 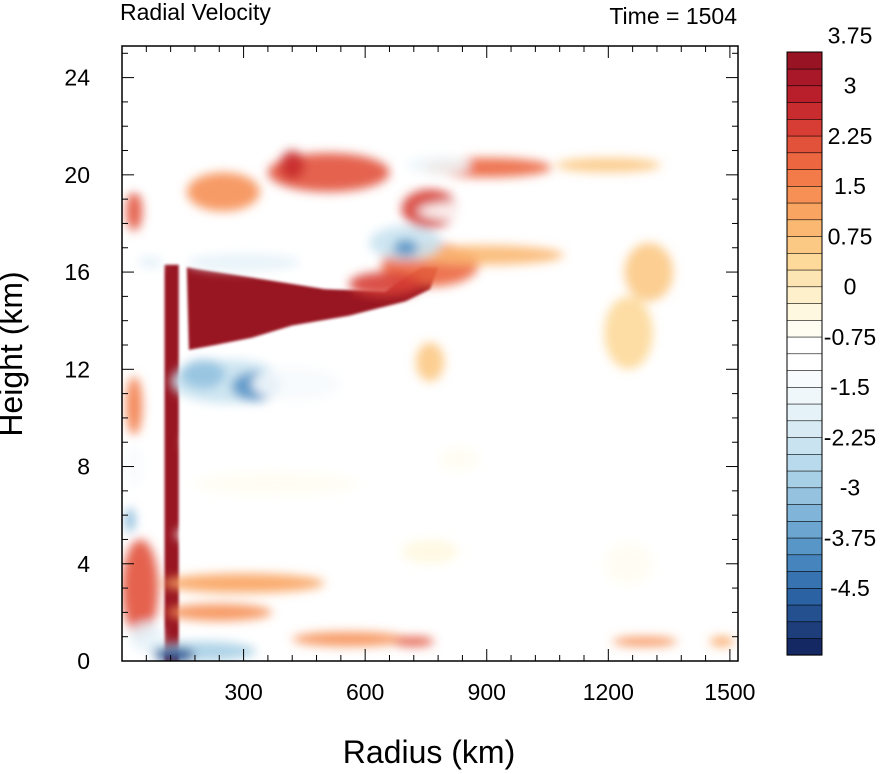 I want to click on colorbar-label: -3, so click(x=850, y=488).